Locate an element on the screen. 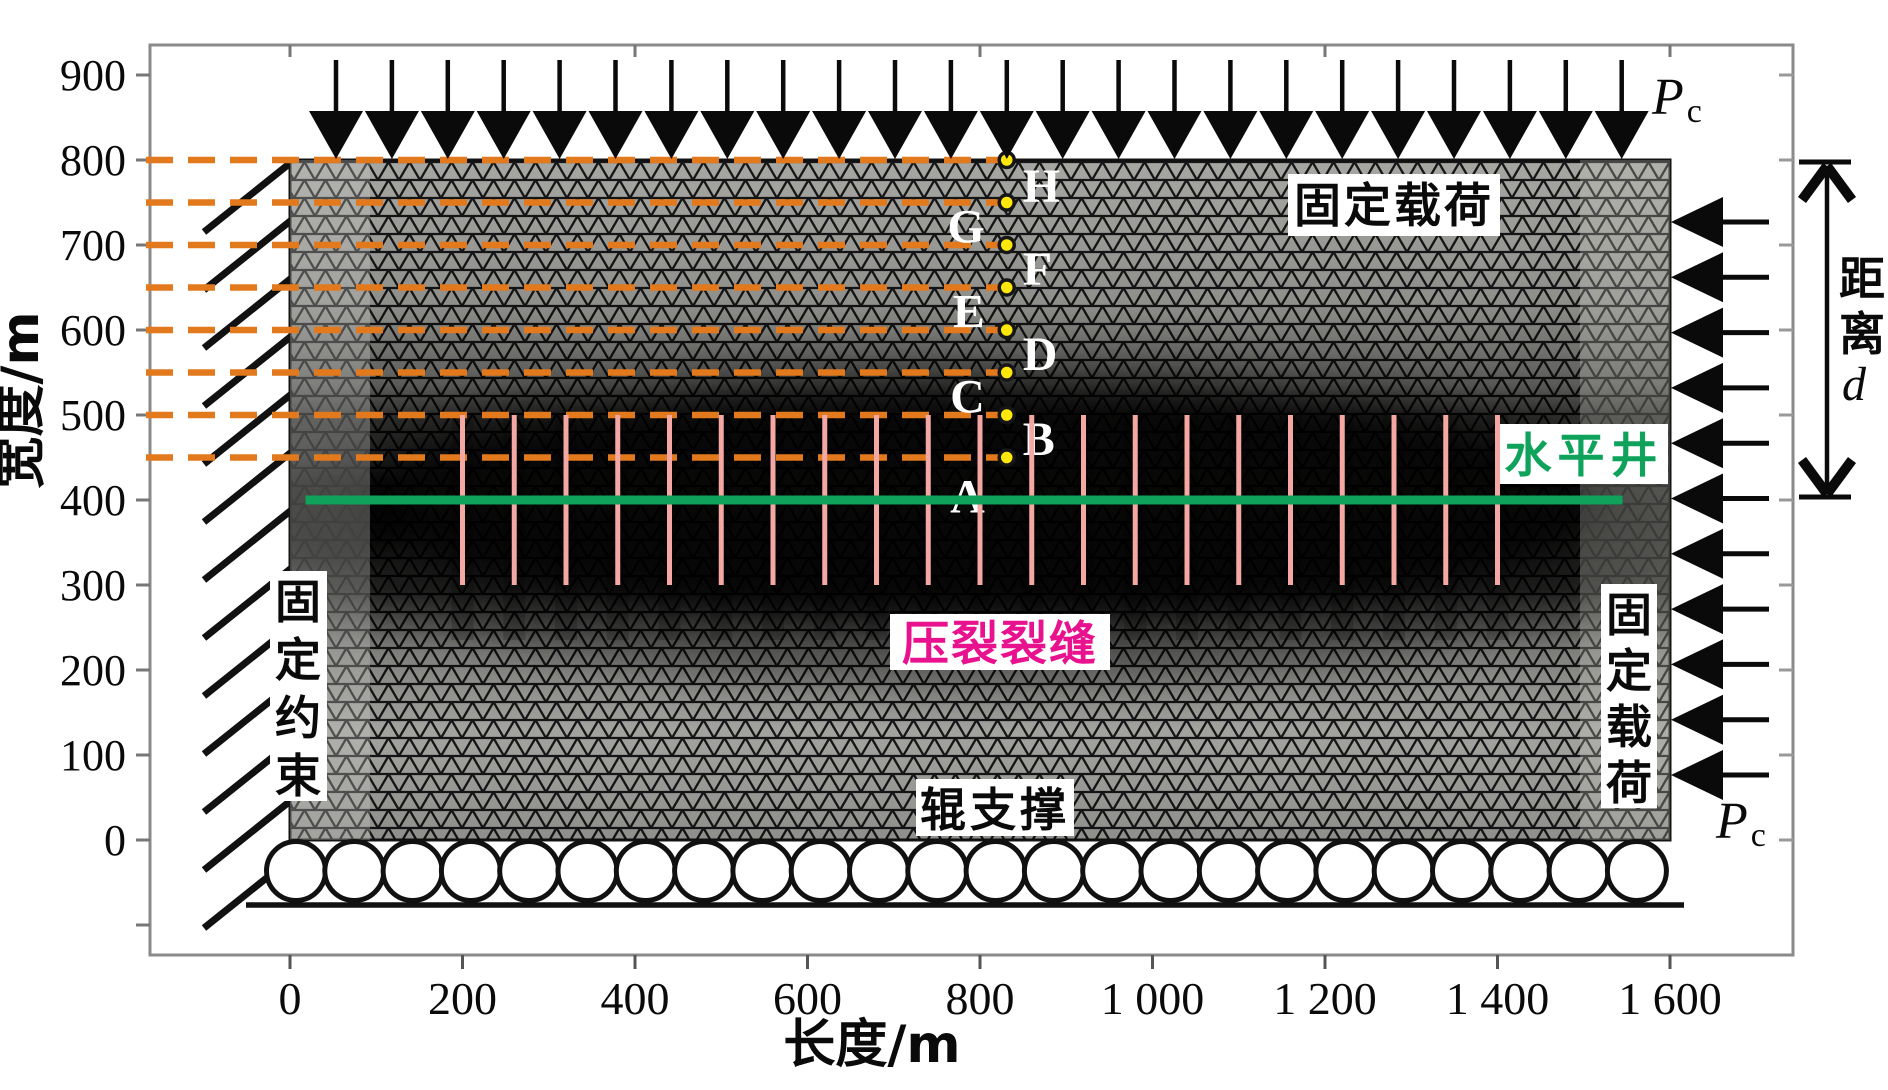  y-tick-label: 300 is located at coordinates (93, 585).